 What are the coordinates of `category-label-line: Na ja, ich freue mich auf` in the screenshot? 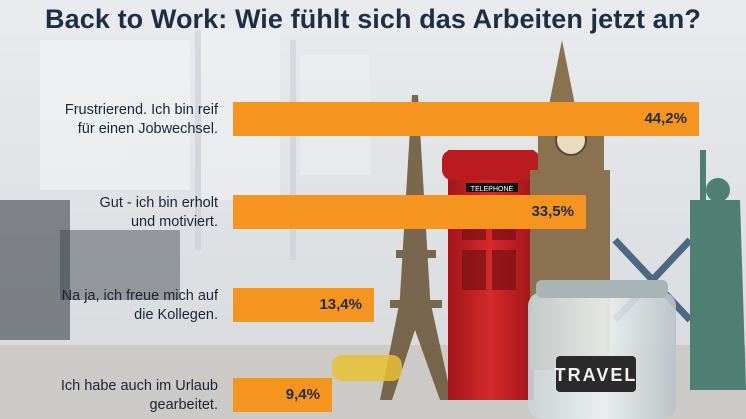 It's located at (139, 296).